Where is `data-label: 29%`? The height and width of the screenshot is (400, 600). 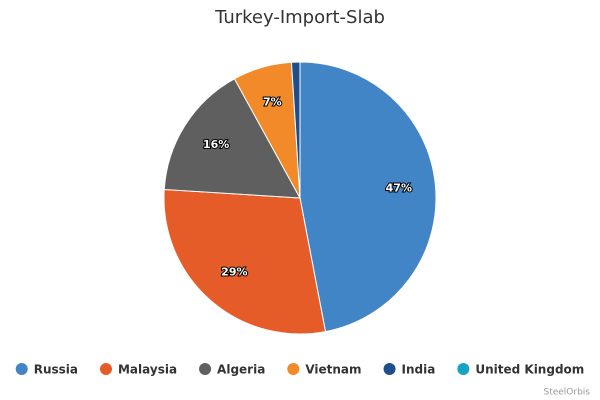
data-label: 29% is located at coordinates (234, 271).